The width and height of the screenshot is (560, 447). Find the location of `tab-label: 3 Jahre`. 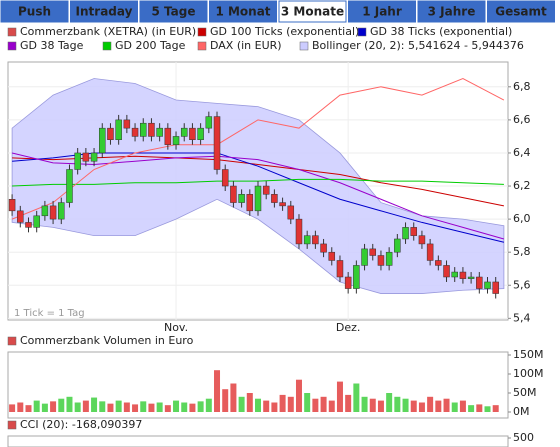

tab-label: 3 Jahre is located at coordinates (452, 12).